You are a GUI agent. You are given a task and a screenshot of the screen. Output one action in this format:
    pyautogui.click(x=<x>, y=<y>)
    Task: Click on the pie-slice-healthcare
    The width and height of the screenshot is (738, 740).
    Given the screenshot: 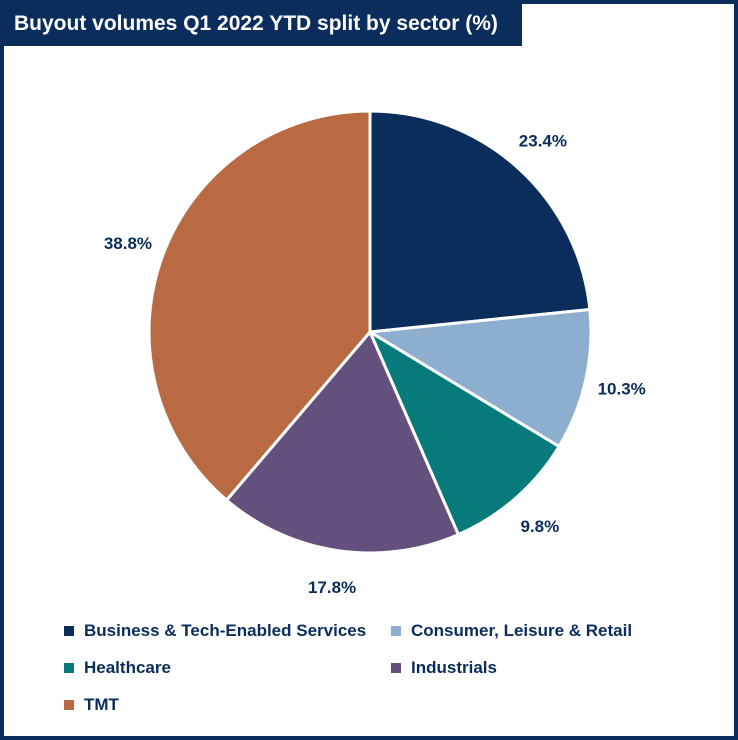 What is the action you would take?
    pyautogui.click(x=464, y=432)
    